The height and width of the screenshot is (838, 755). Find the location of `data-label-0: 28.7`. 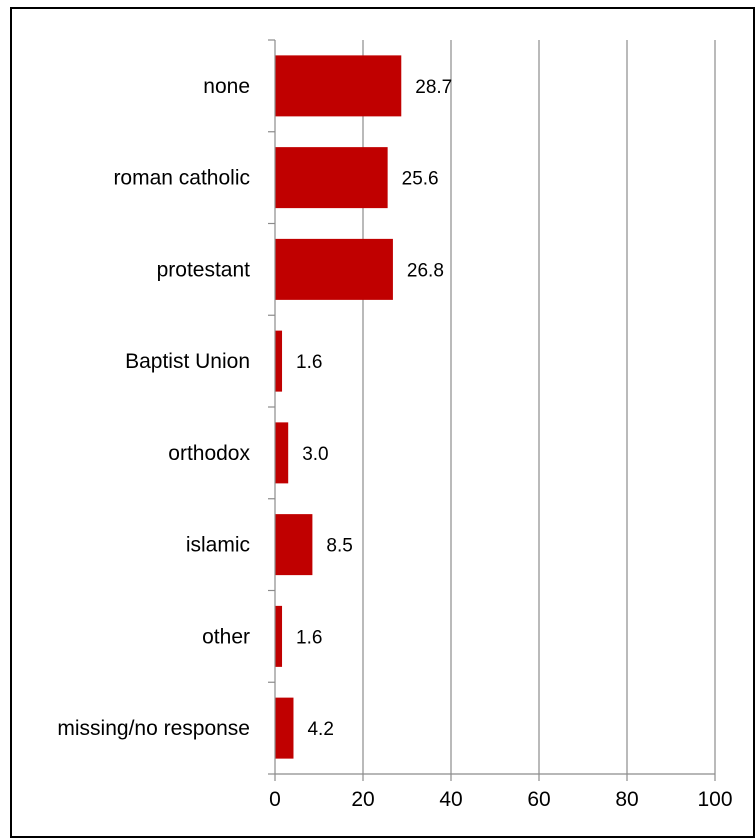

data-label-0: 28.7 is located at coordinates (433, 87).